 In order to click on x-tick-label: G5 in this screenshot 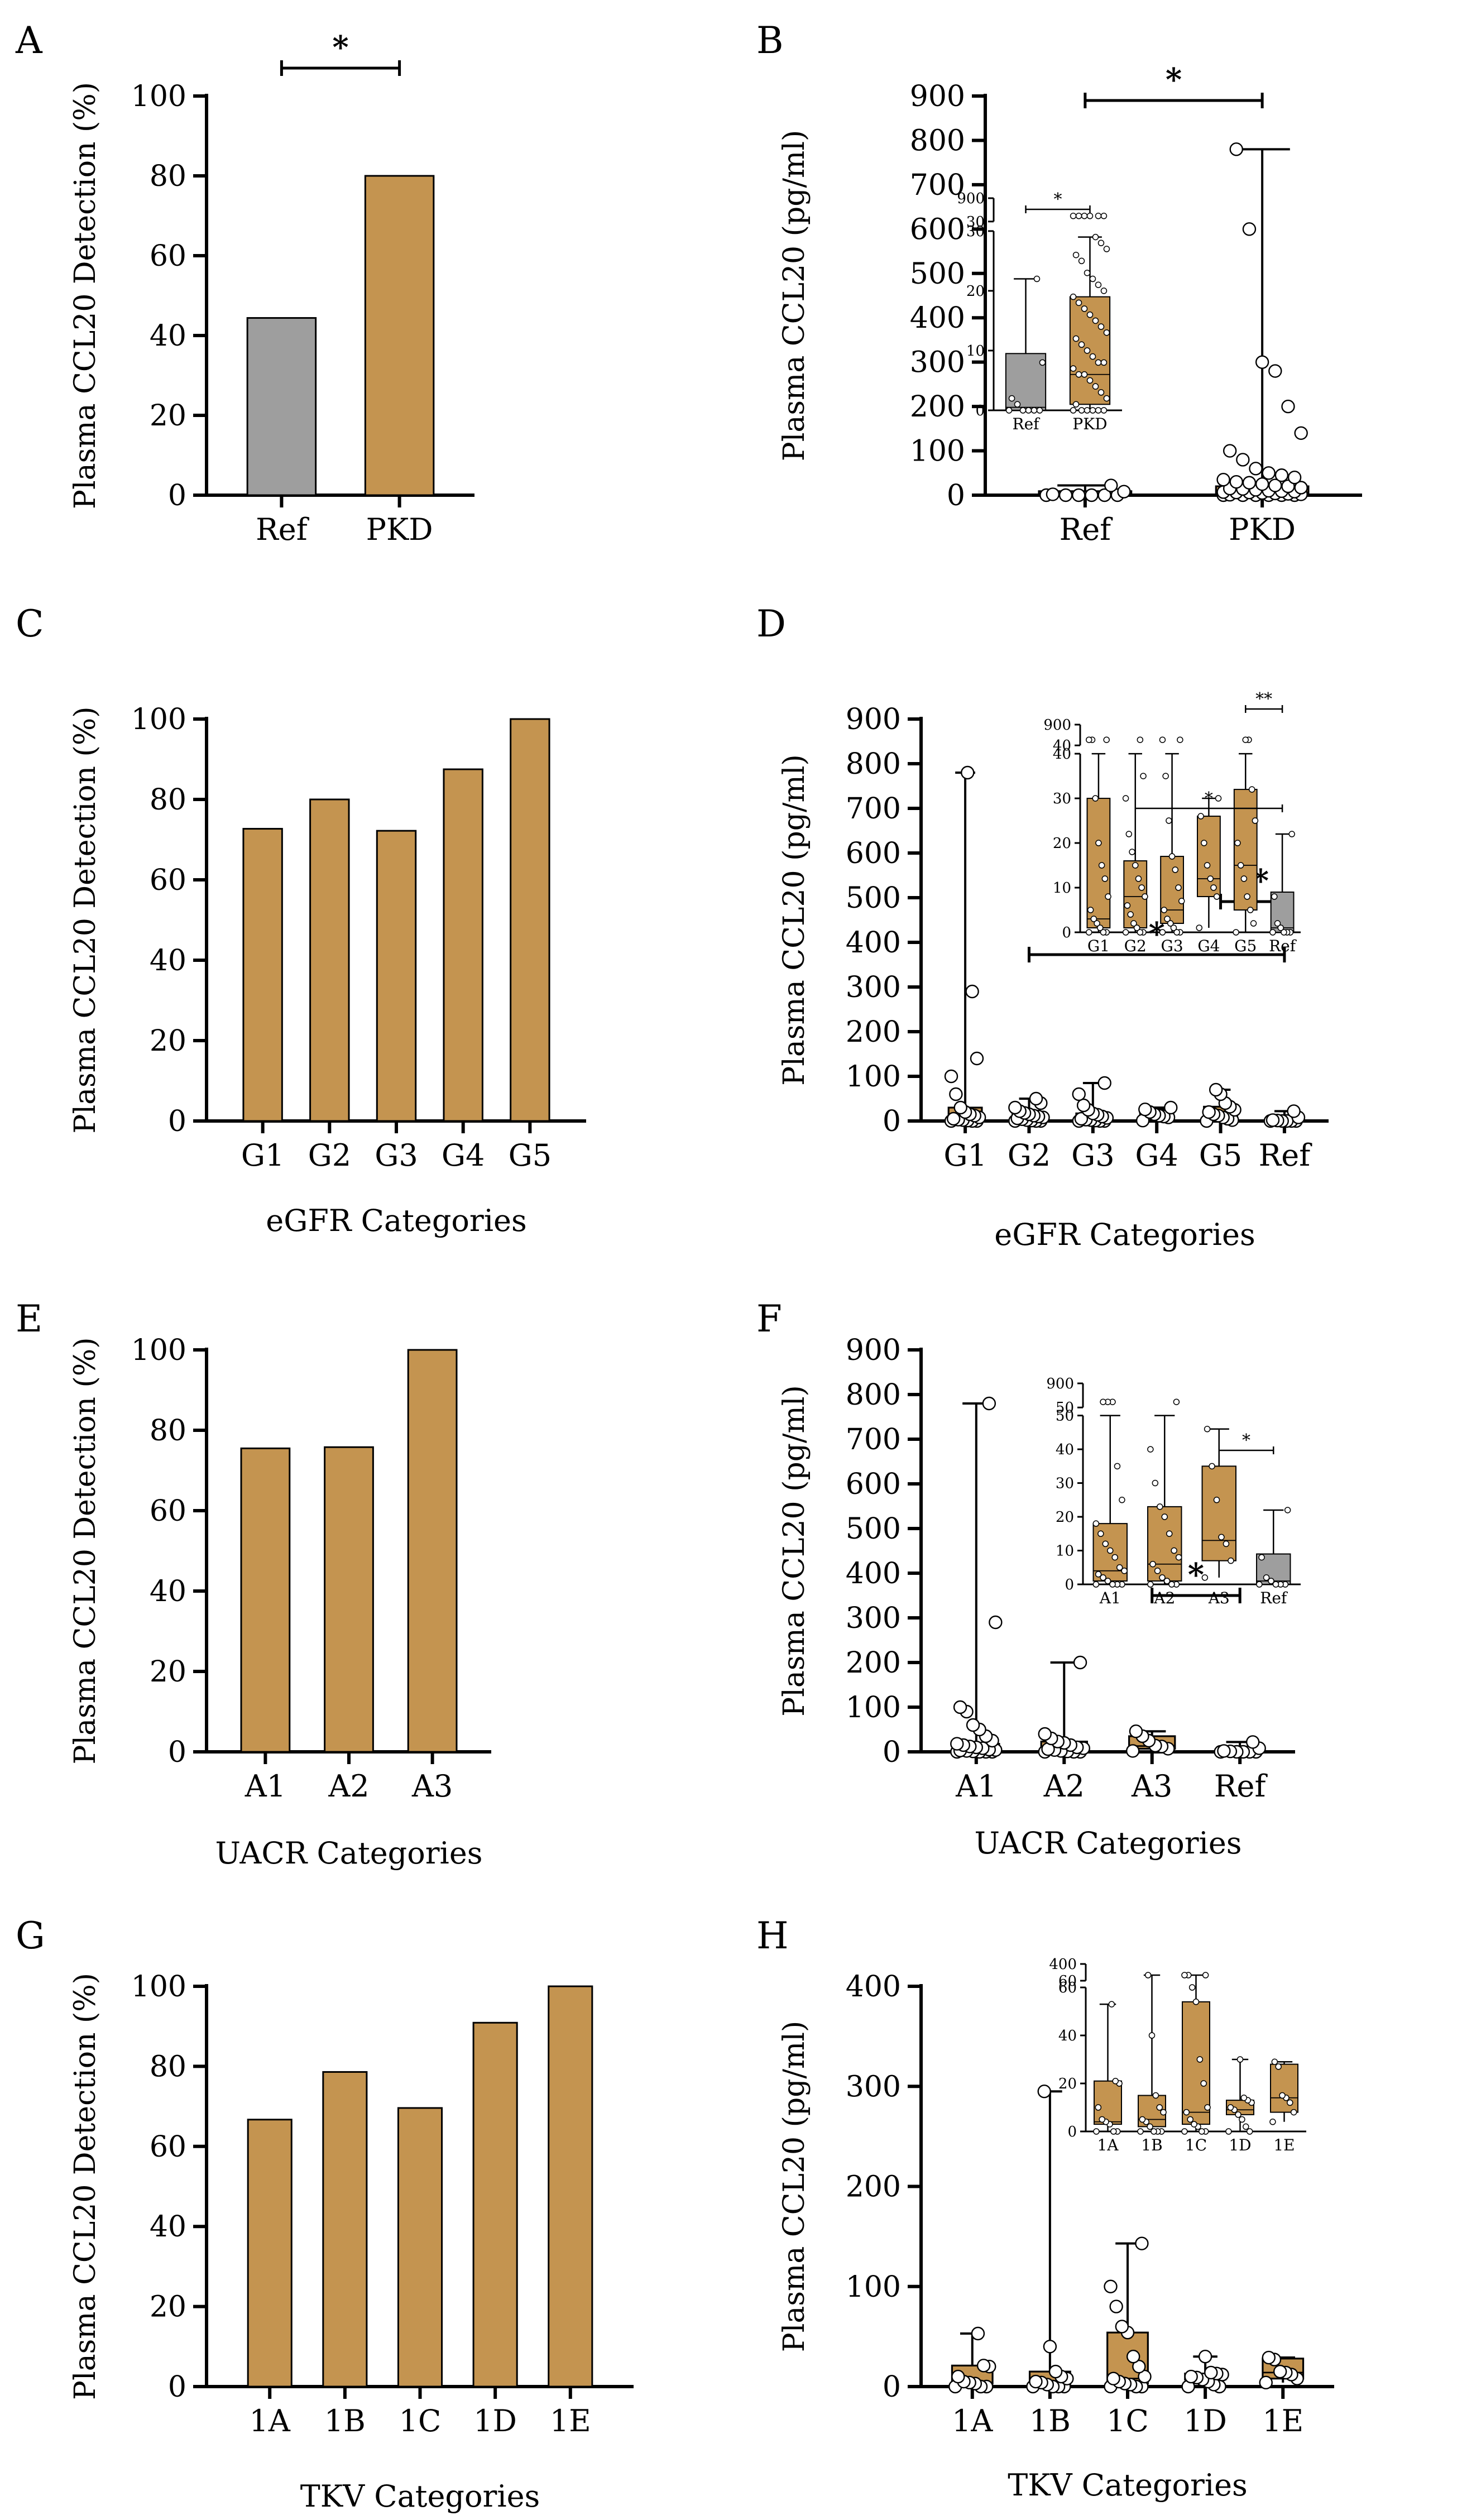, I will do `click(530, 1155)`.